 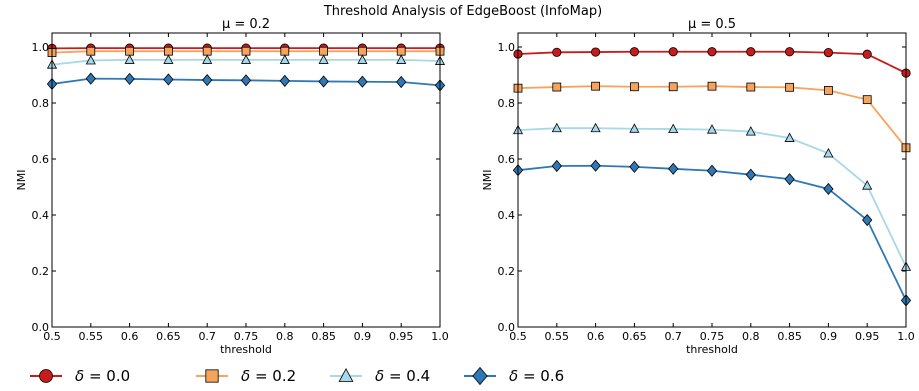 I want to click on legend-entry-4: δ = 0.6, so click(x=514, y=376).